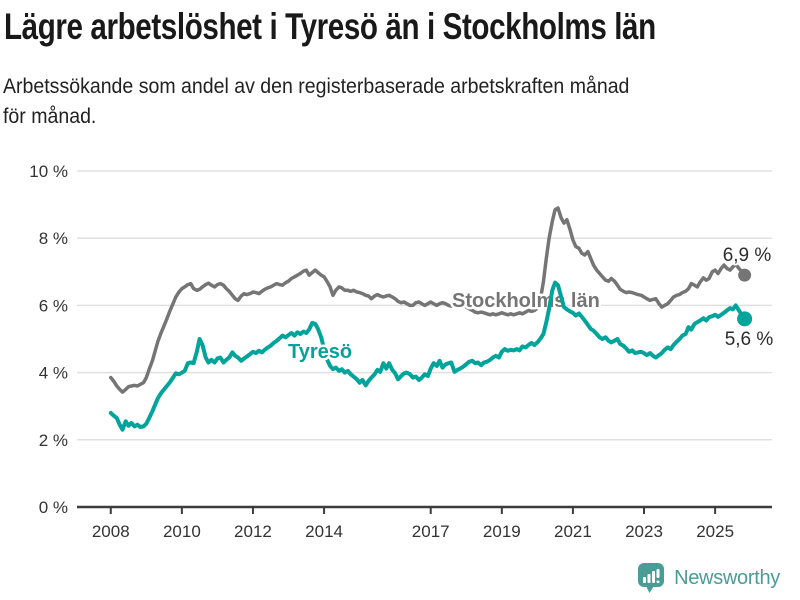 The height and width of the screenshot is (600, 800). Describe the element at coordinates (747, 255) in the screenshot. I see `value-label: 6,9 %` at that location.